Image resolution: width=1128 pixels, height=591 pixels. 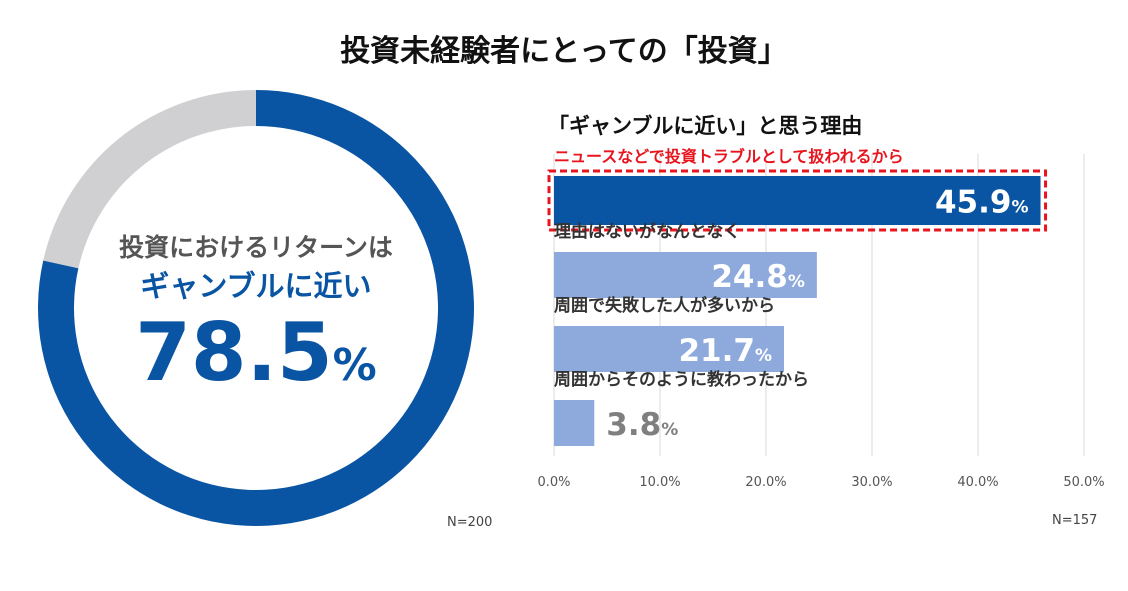 I want to click on bar-value-label: 24.8%, so click(x=758, y=277).